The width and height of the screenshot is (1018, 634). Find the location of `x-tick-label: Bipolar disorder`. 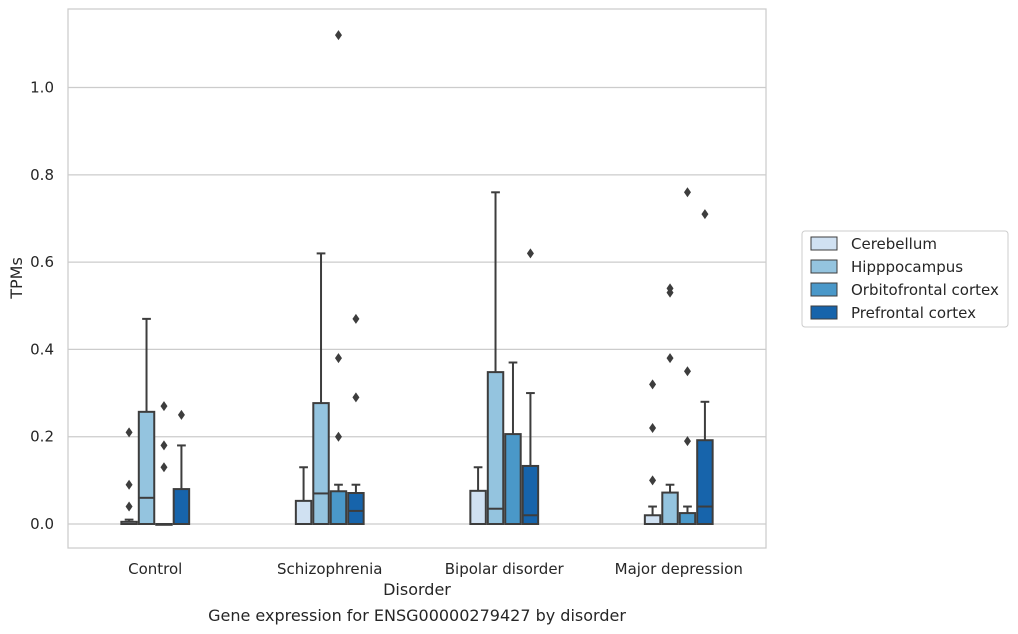

x-tick-label: Bipolar disorder is located at coordinates (505, 569).